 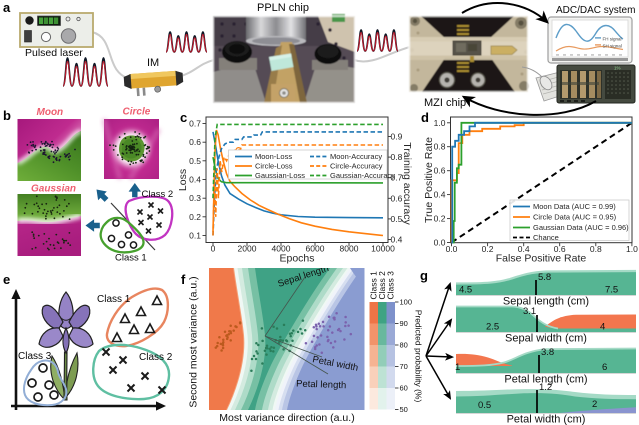 I want to click on svg-text: 100, so click(x=406, y=302).